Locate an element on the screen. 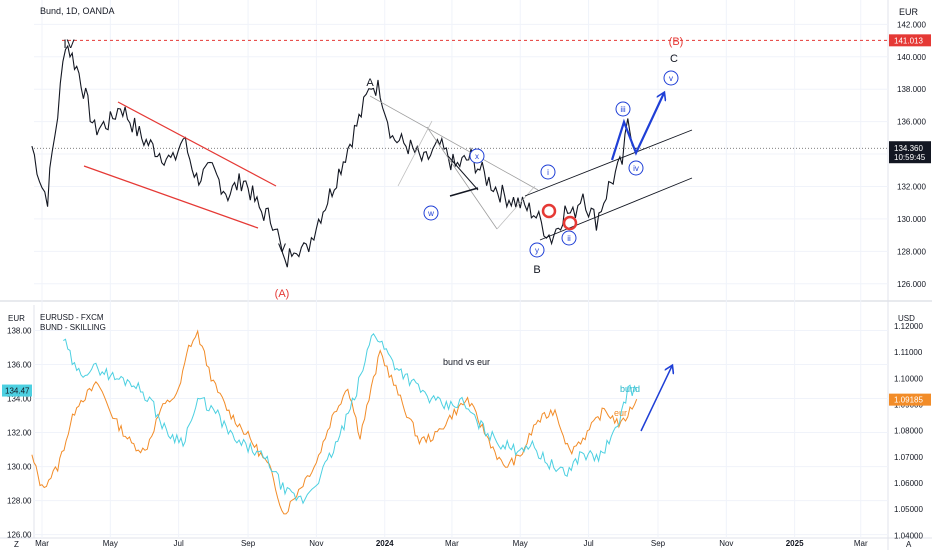 The width and height of the screenshot is (932, 550). sub-left-tick-label: 138.00 is located at coordinates (19, 331).